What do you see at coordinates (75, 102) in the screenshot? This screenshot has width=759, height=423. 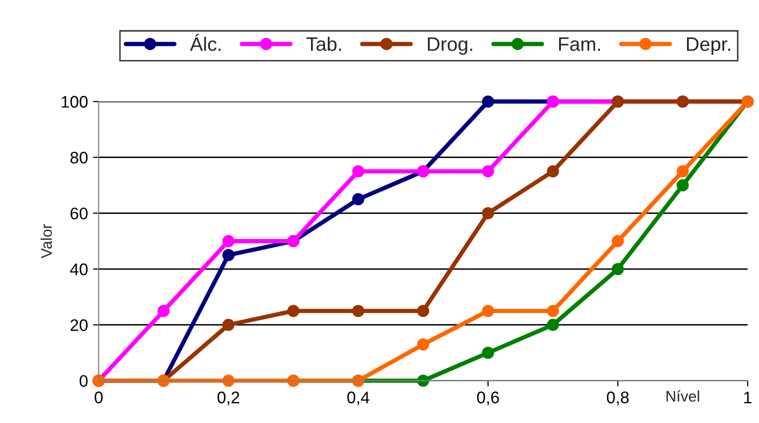 I see `y-tick-label: 100` at bounding box center [75, 102].